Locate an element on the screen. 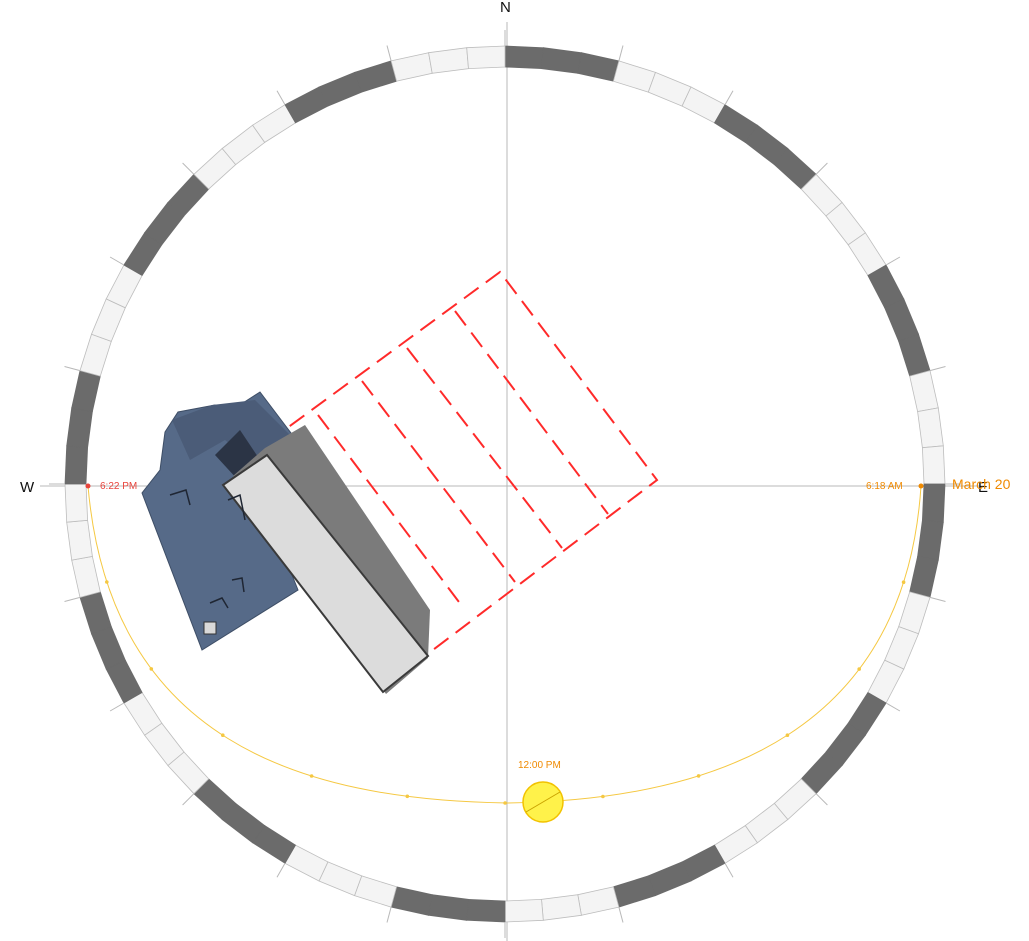 This screenshot has width=1029, height=941. roof-vent is located at coordinates (210, 628).